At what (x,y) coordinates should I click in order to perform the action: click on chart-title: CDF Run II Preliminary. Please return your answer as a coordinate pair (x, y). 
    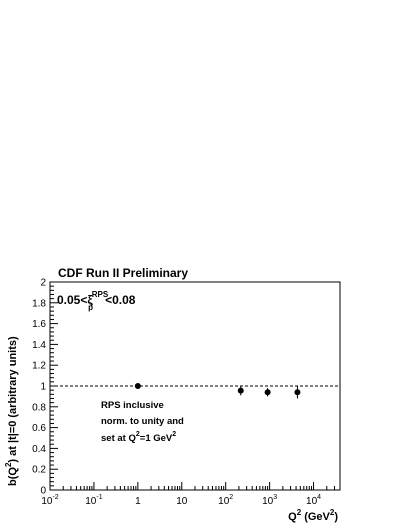
    Looking at the image, I should click on (123, 273).